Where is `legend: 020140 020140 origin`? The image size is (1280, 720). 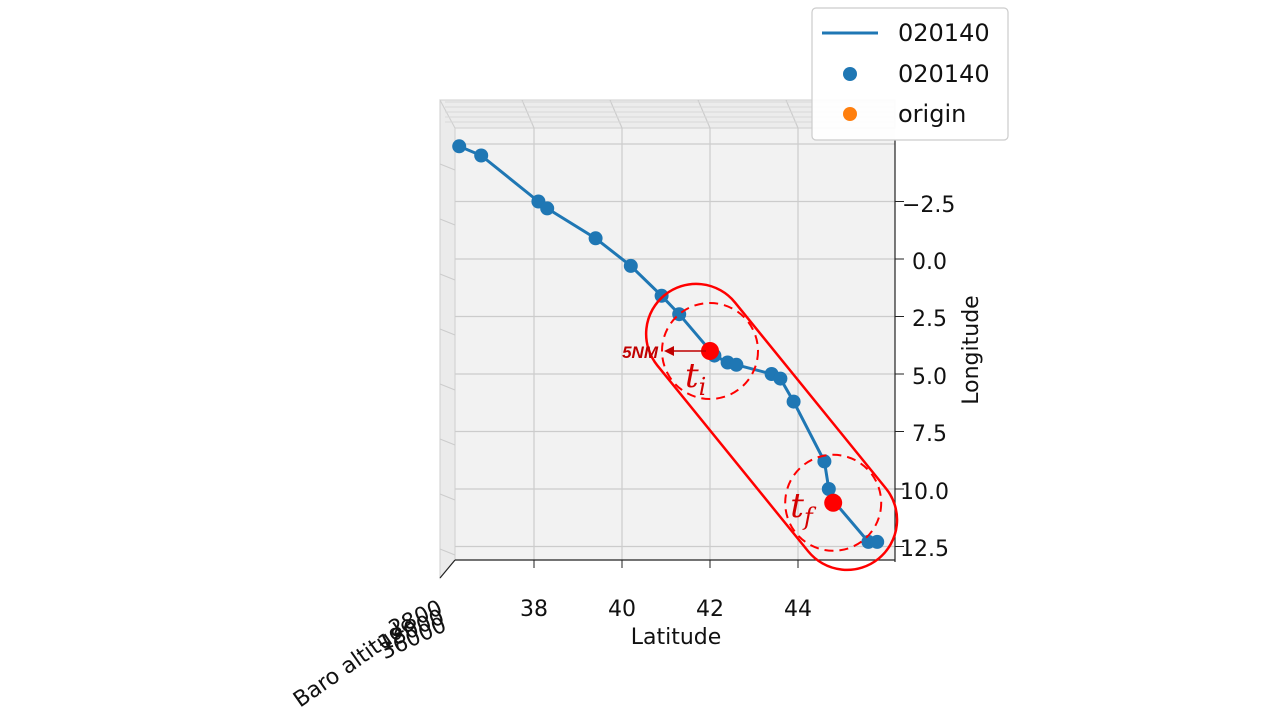 legend: 020140 020140 origin is located at coordinates (910, 74).